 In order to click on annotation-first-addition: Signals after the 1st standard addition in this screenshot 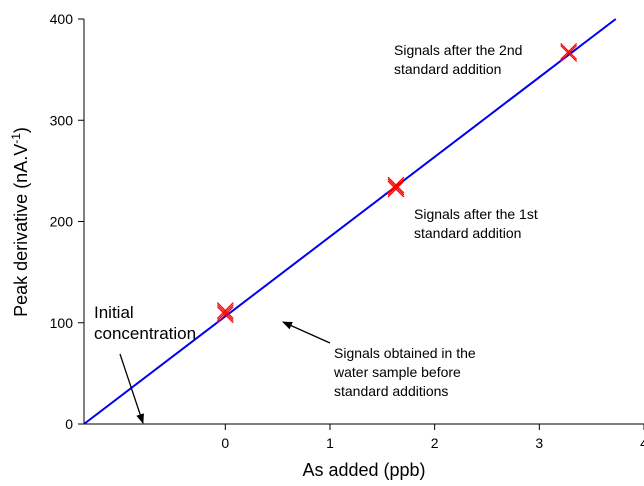, I will do `click(478, 223)`.